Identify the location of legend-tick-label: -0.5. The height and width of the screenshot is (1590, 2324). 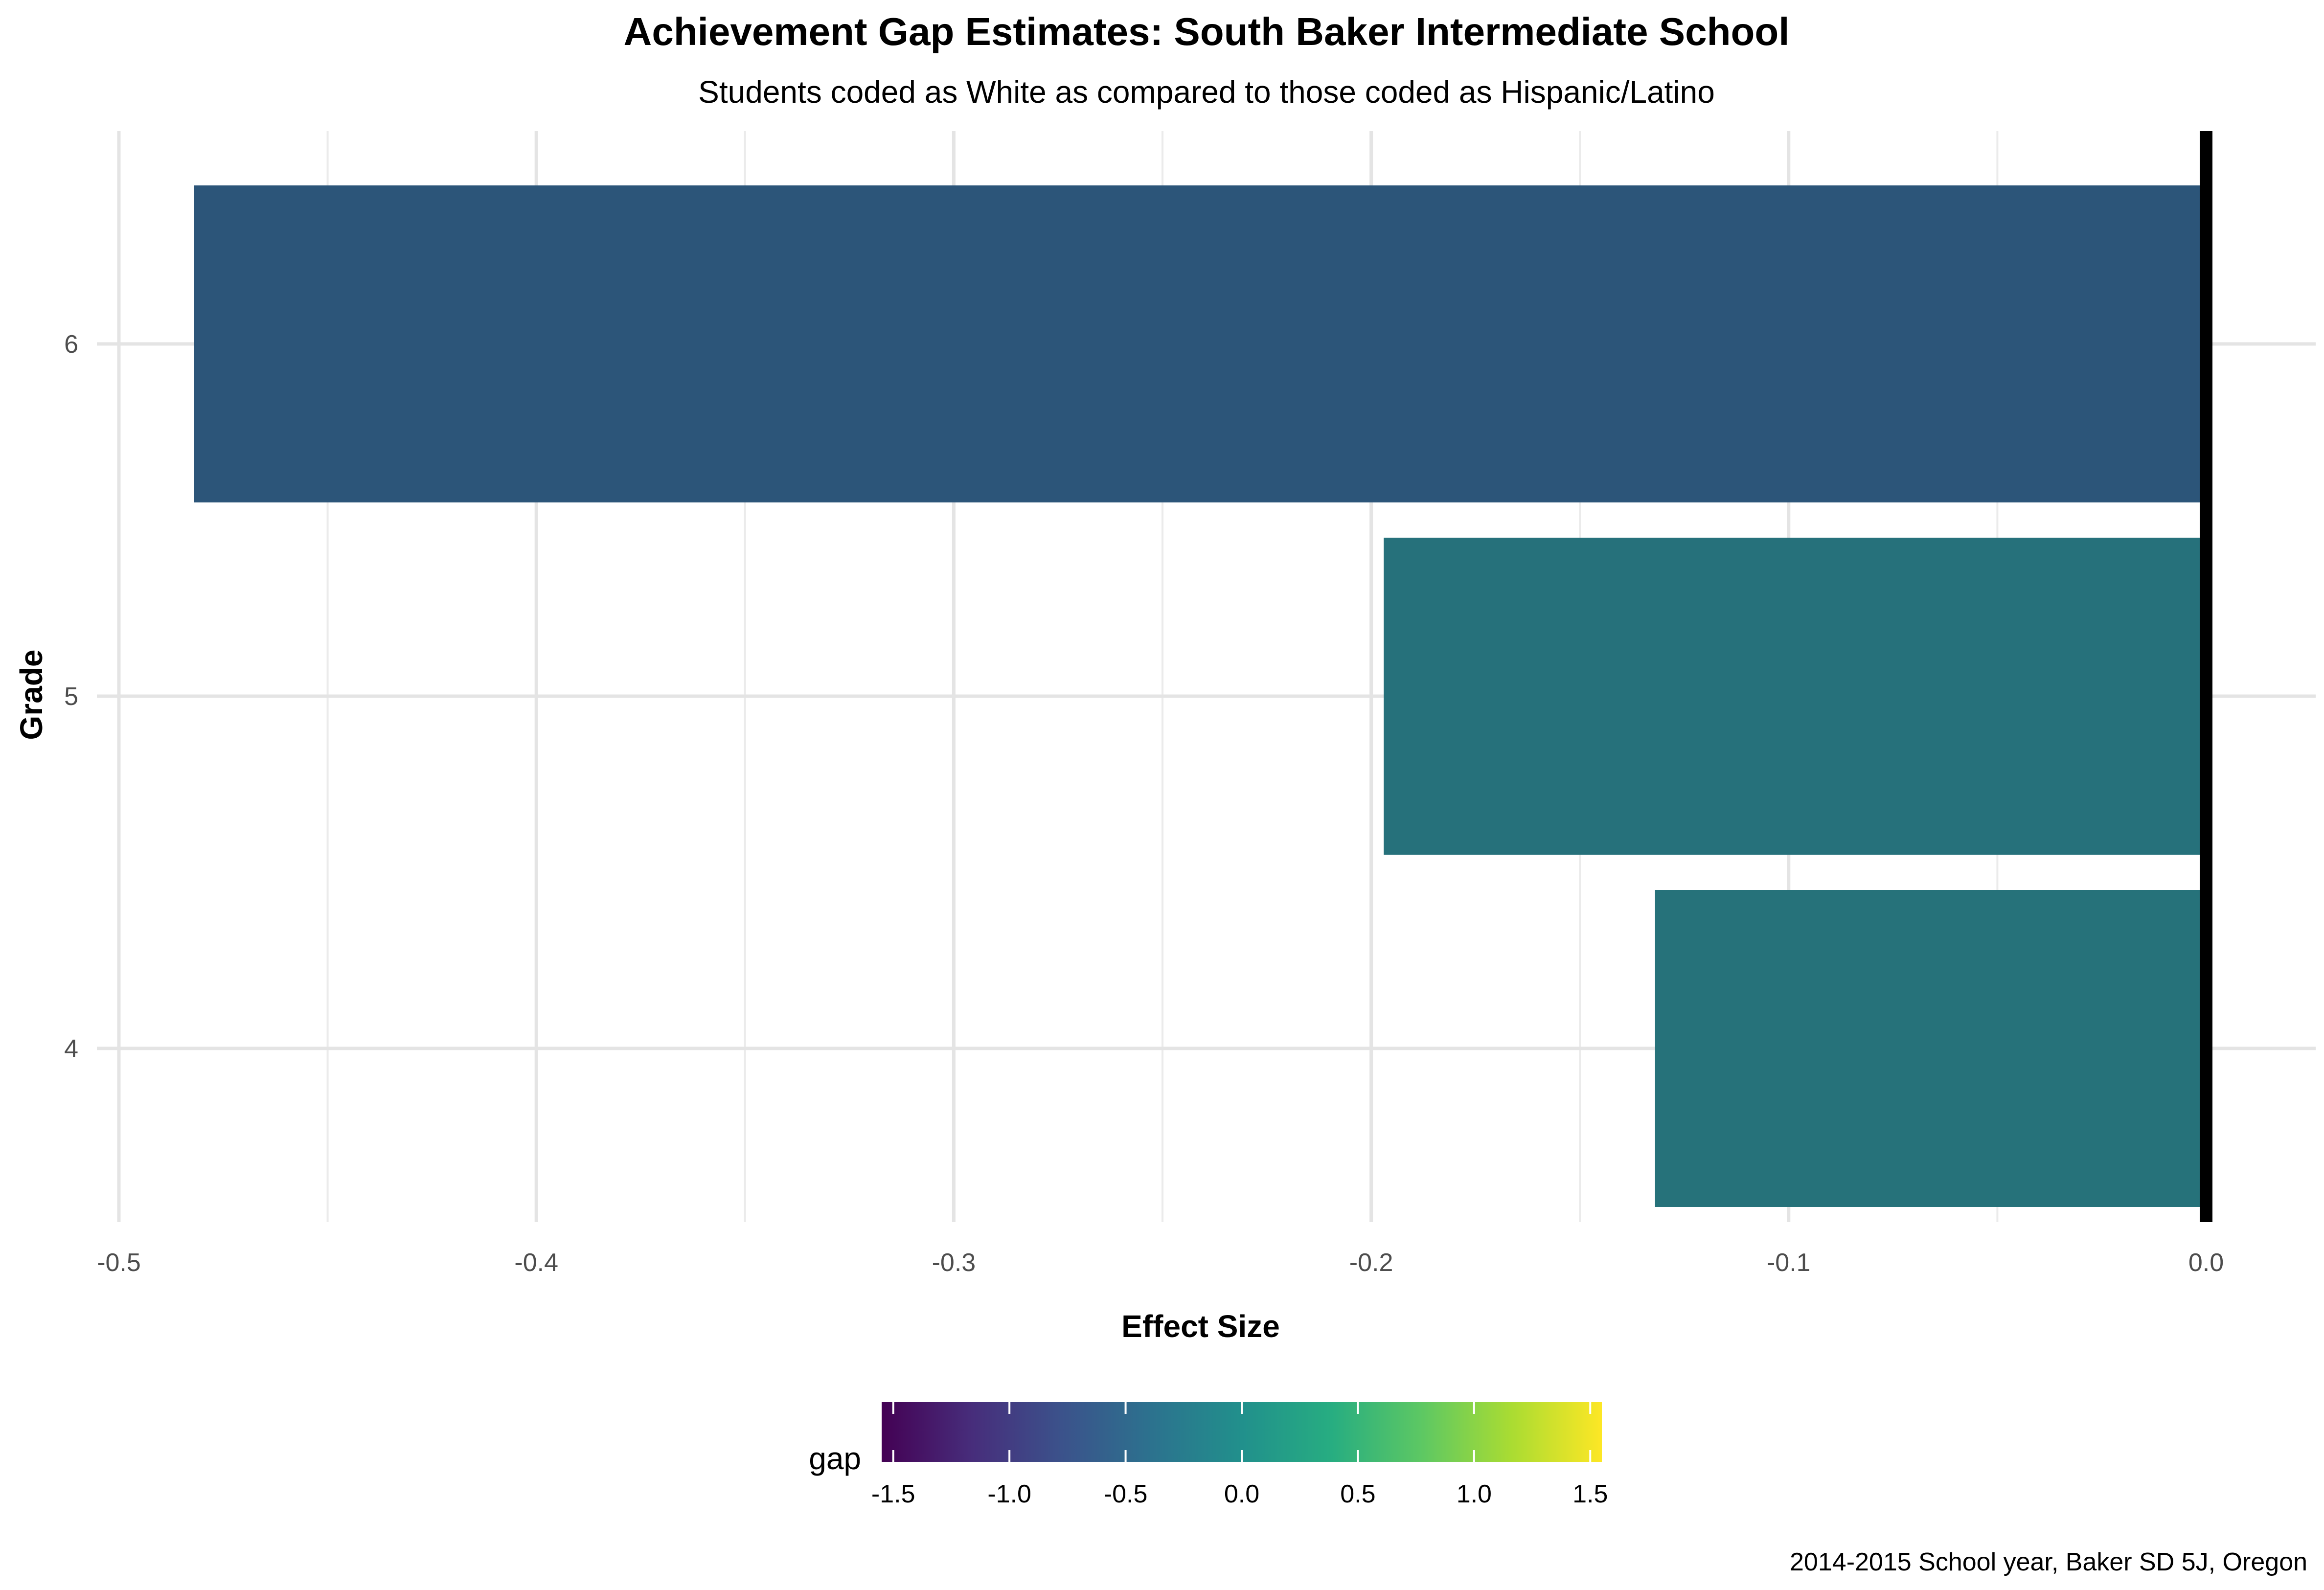
(1126, 1494).